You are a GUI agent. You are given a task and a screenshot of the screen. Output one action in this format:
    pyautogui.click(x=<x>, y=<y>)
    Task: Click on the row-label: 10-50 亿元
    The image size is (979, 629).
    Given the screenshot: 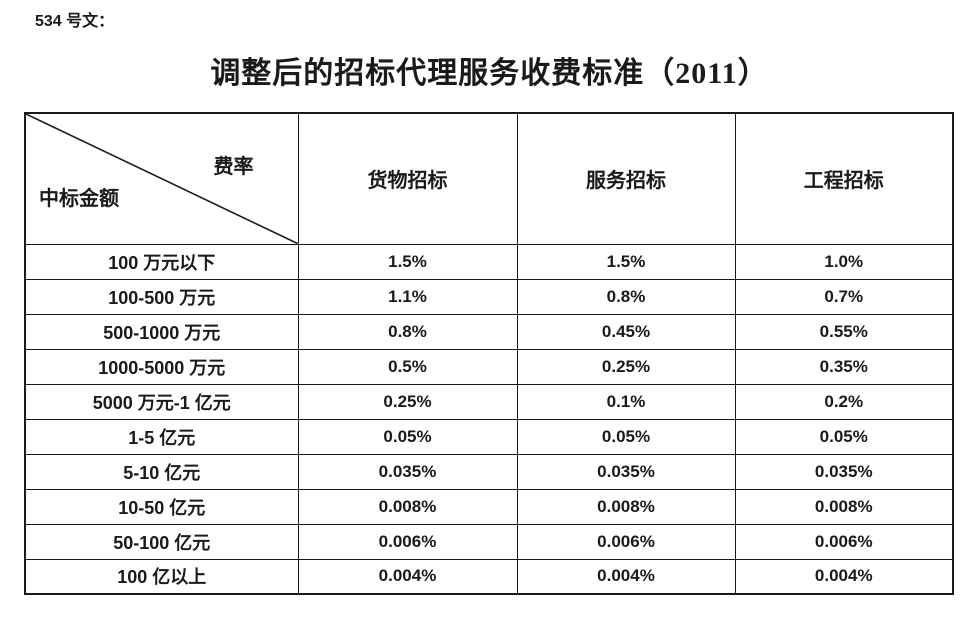 What is the action you would take?
    pyautogui.click(x=161, y=506)
    